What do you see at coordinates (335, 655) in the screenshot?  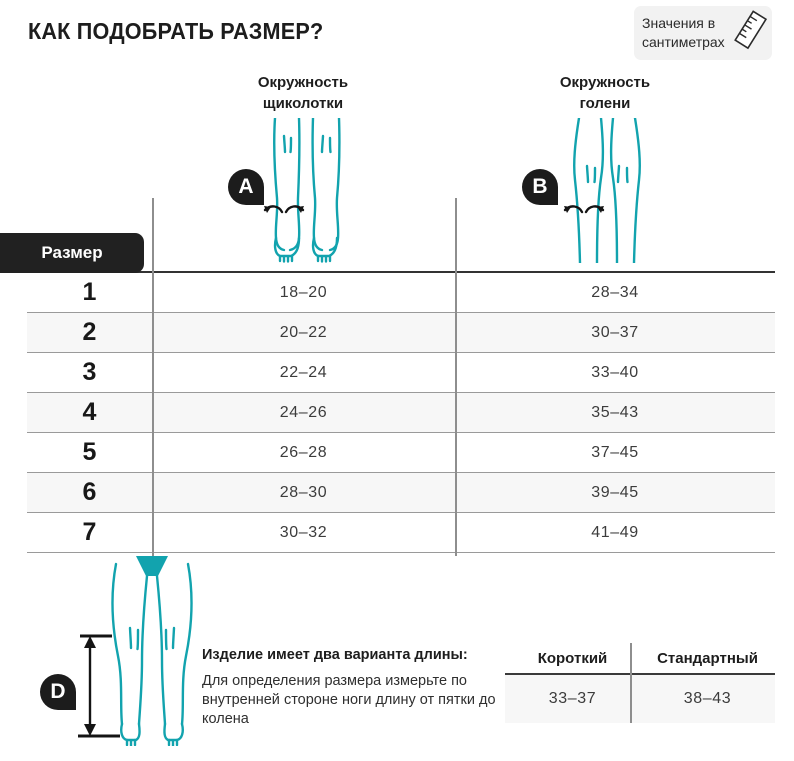 I see `length-note-heading: Изделие имеет два варианта длины:` at bounding box center [335, 655].